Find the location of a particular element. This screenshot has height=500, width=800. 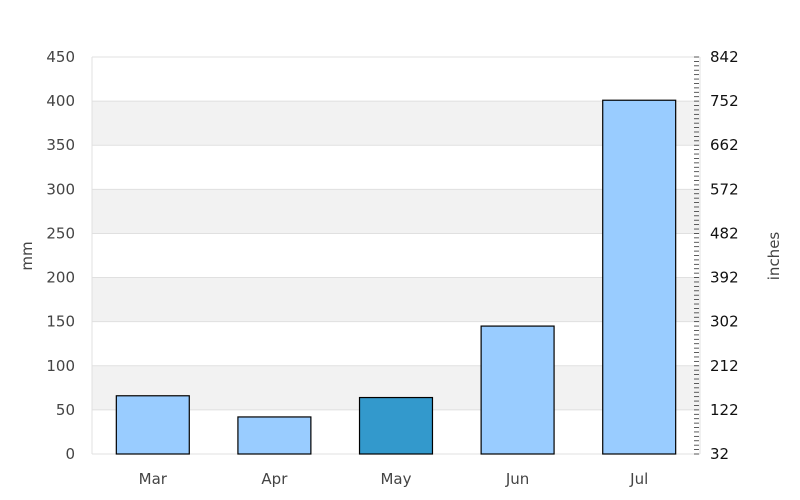

x-tick-label: Apr is located at coordinates (274, 479).